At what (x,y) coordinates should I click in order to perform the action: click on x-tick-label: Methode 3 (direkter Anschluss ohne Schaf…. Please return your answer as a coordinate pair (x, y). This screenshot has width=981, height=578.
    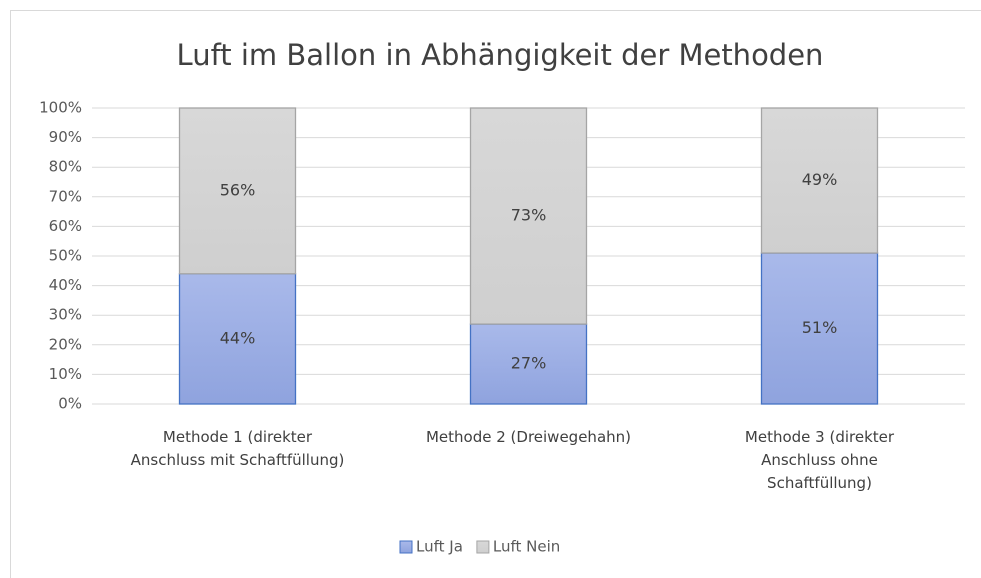
    Looking at the image, I should click on (819, 460).